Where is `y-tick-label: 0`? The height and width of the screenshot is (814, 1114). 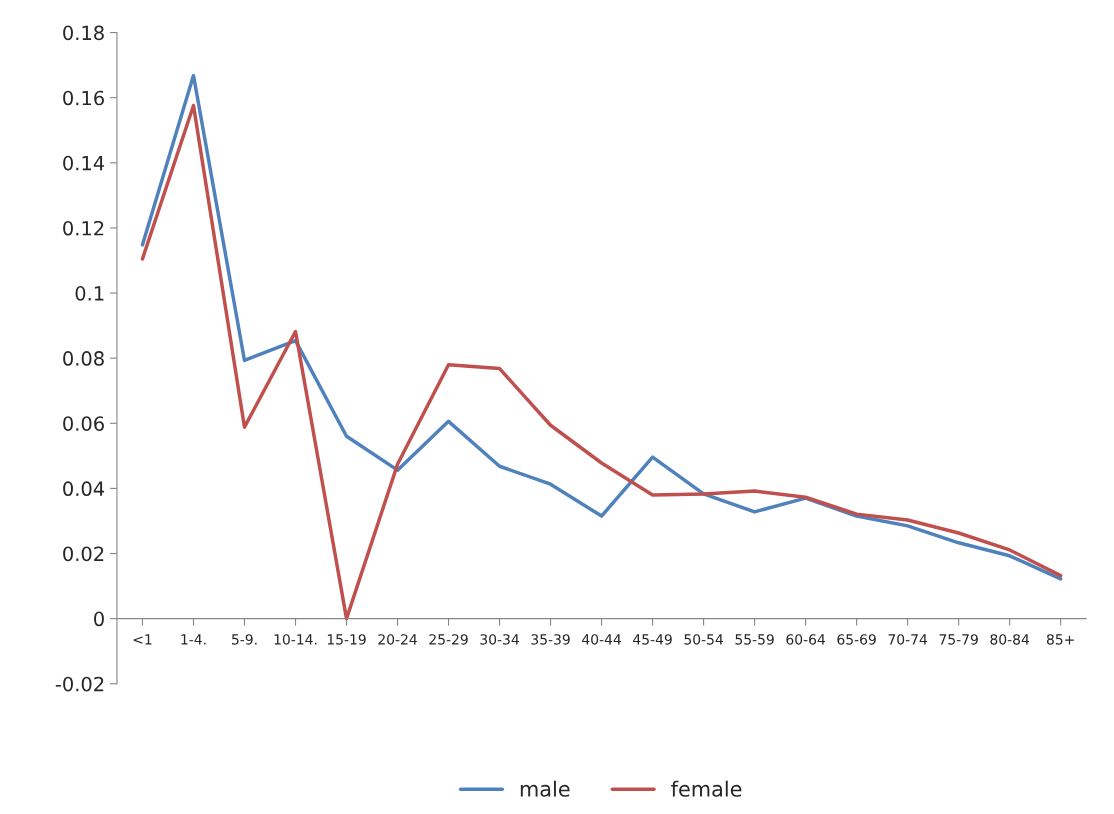 y-tick-label: 0 is located at coordinates (99, 619).